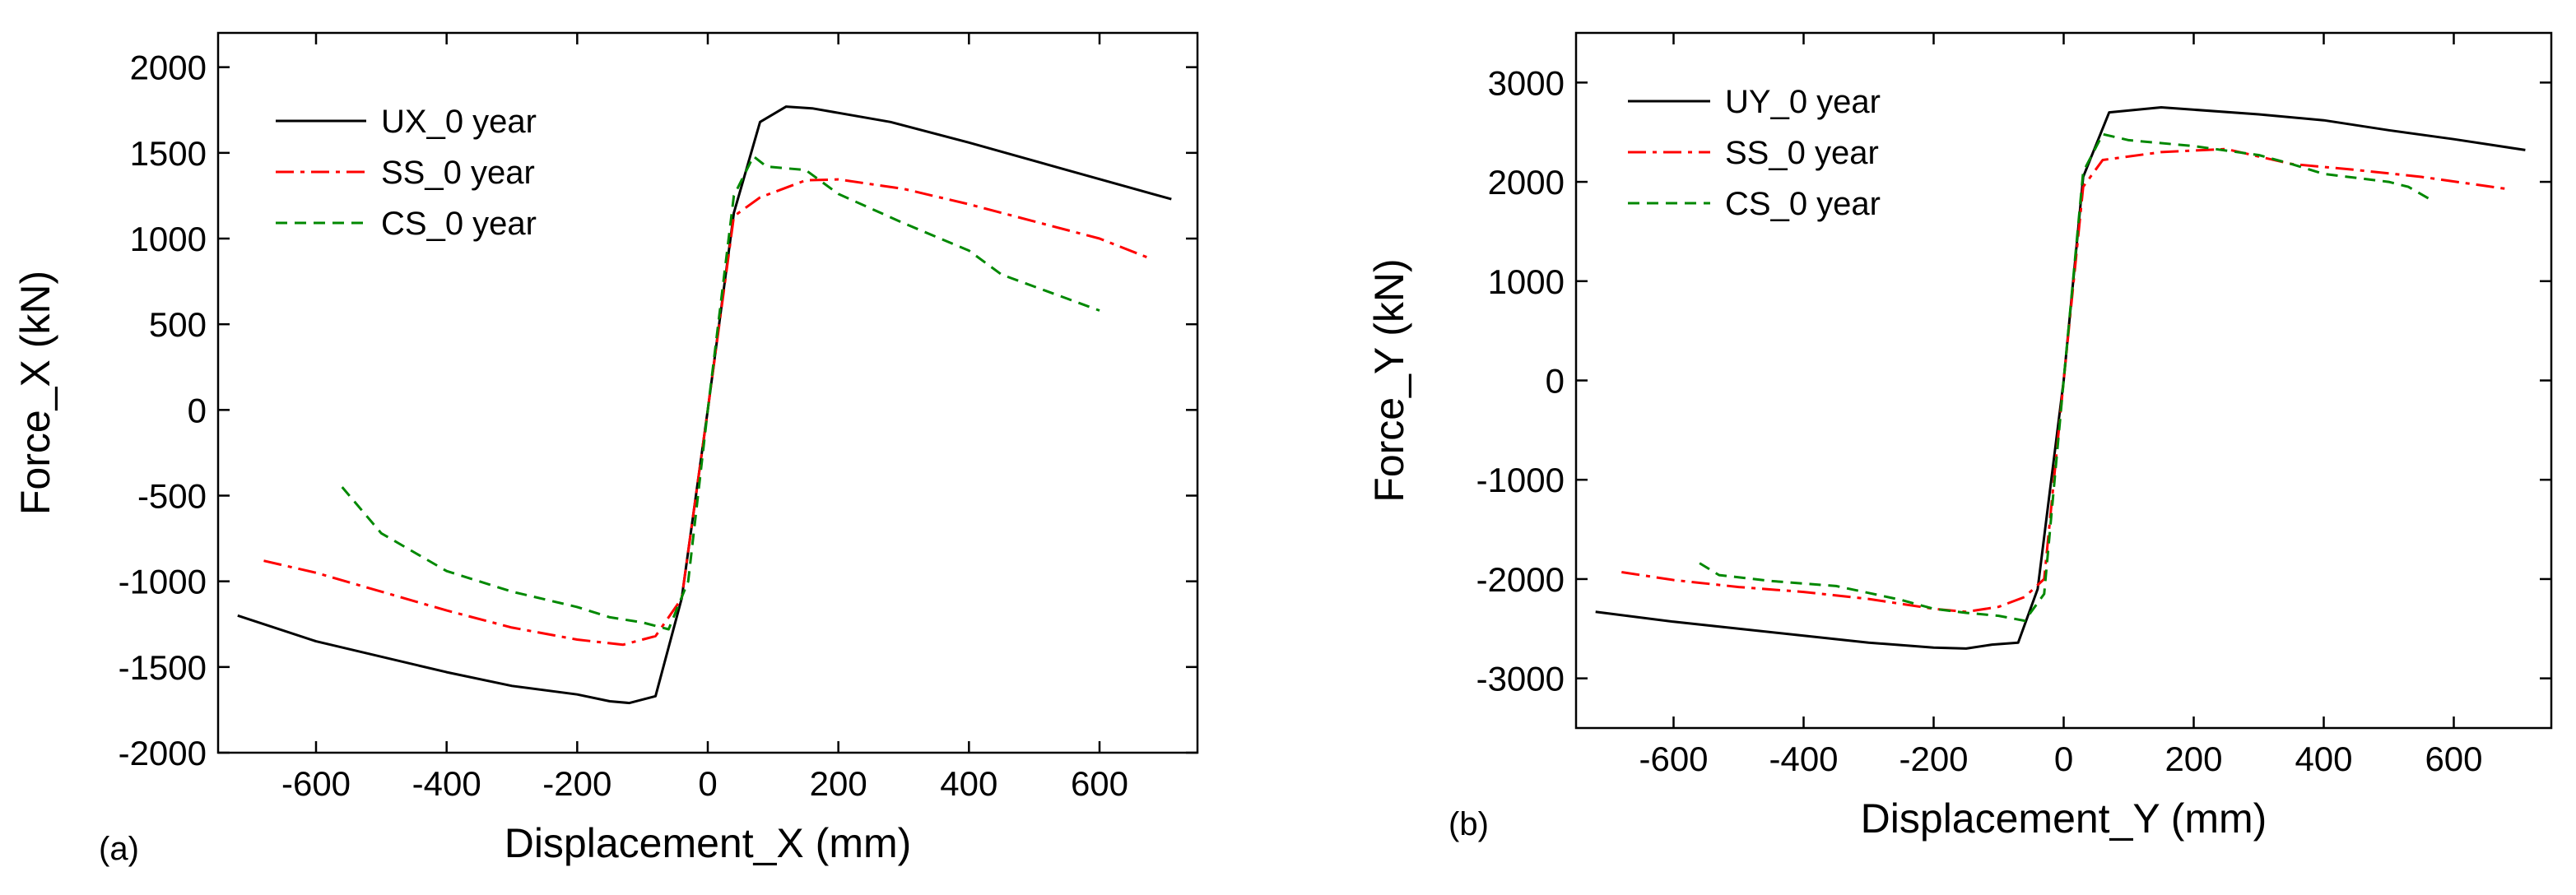  Describe the element at coordinates (708, 843) in the screenshot. I see `x-axis-label: Displacement_X (mm)` at that location.